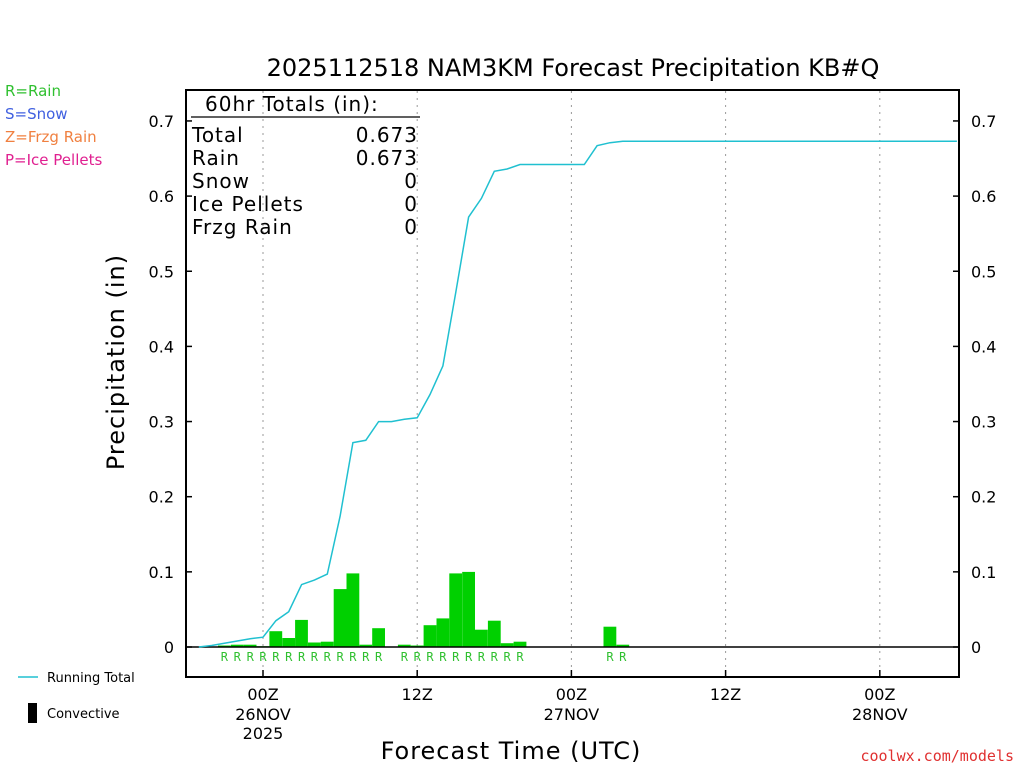 This screenshot has height=768, width=1024. Describe the element at coordinates (33, 91) in the screenshot. I see `ptype-legend-item: R=Rain` at that location.